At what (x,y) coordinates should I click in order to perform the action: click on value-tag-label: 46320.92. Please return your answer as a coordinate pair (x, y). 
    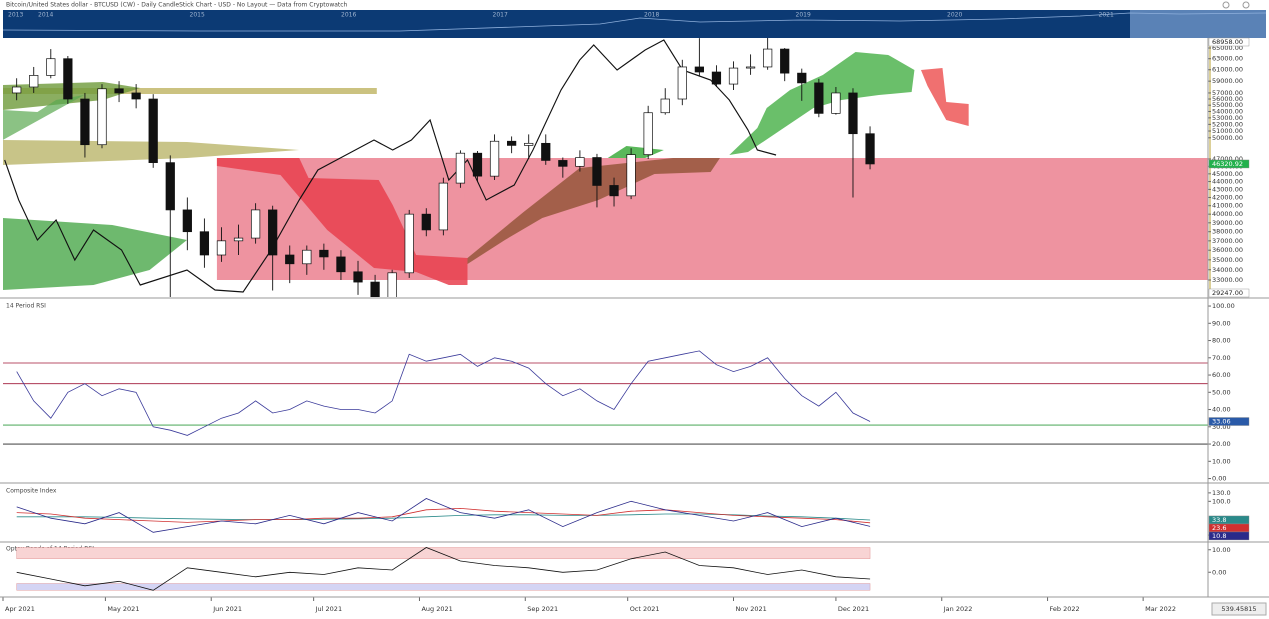
    Looking at the image, I should click on (1227, 164).